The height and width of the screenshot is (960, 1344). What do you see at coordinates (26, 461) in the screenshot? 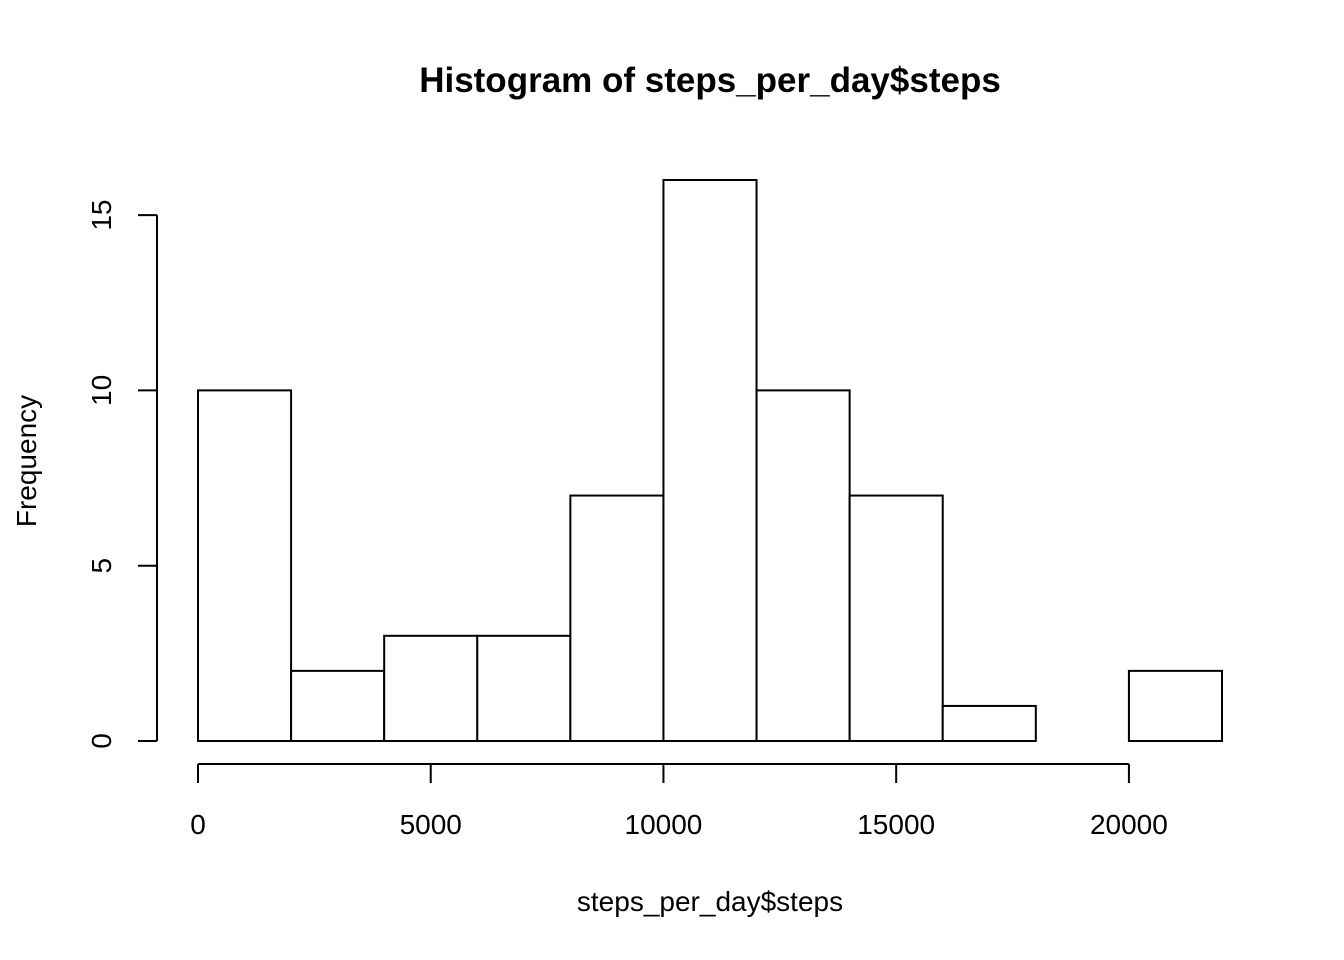
I see `y-axis-label: Frequency` at bounding box center [26, 461].